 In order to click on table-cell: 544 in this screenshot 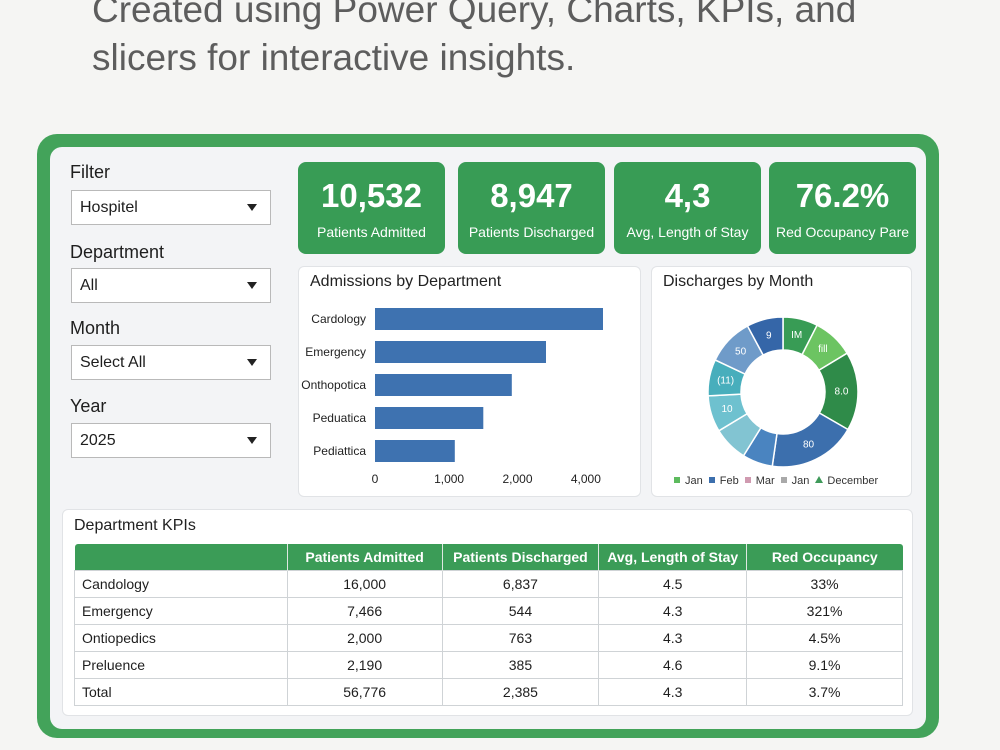, I will do `click(520, 611)`.